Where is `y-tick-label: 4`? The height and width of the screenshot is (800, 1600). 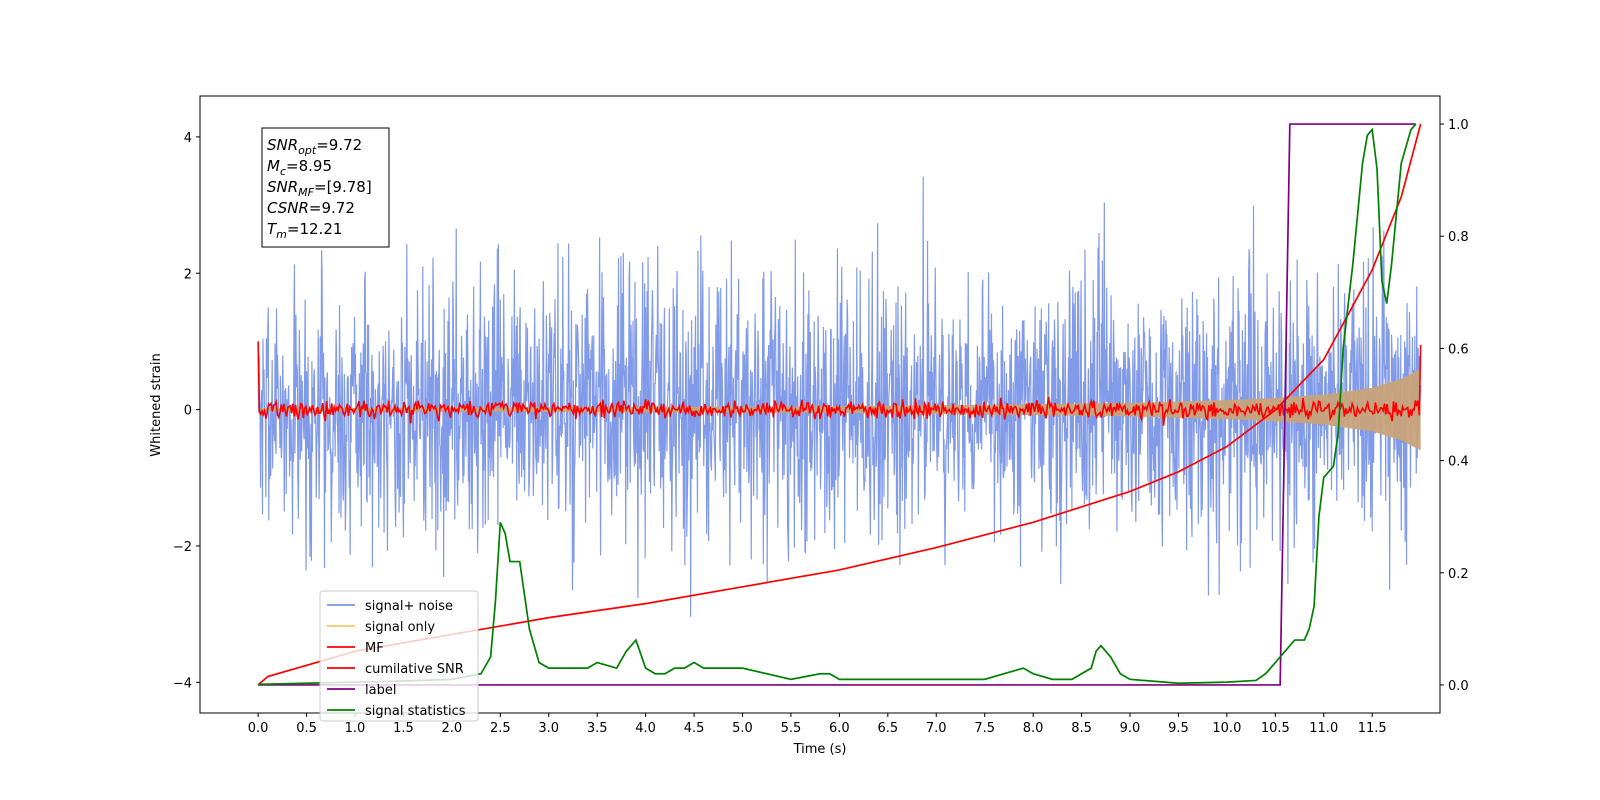 y-tick-label: 4 is located at coordinates (188, 138).